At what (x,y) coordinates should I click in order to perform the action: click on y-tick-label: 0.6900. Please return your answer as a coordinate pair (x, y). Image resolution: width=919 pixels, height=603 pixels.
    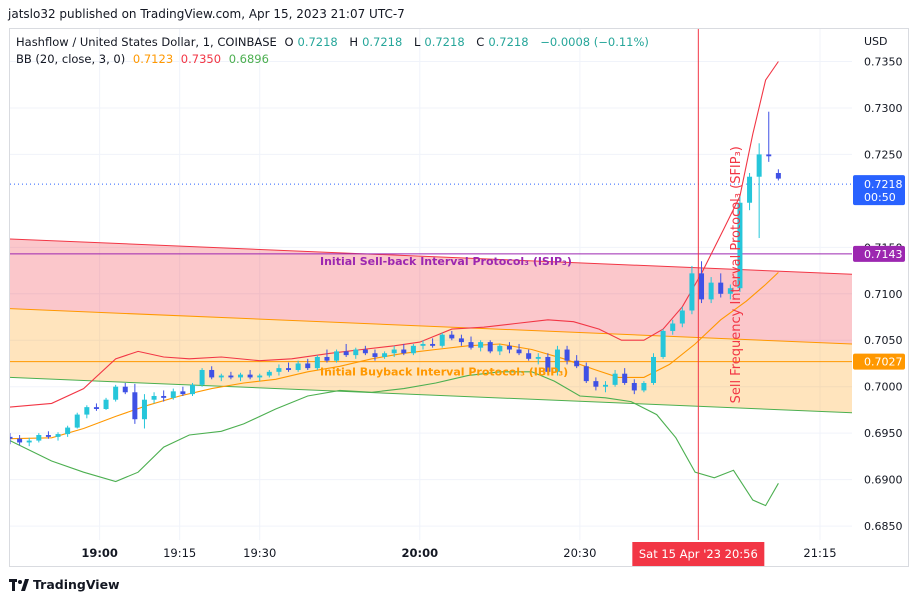
    Looking at the image, I should click on (883, 480).